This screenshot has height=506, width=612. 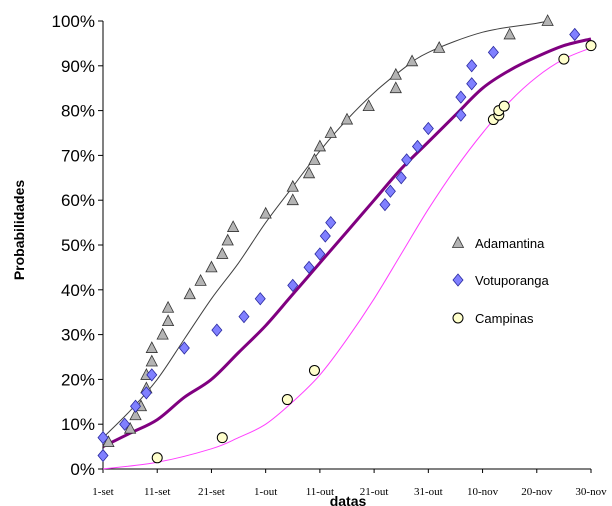 What do you see at coordinates (102, 492) in the screenshot?
I see `x-tick-label: 1-set` at bounding box center [102, 492].